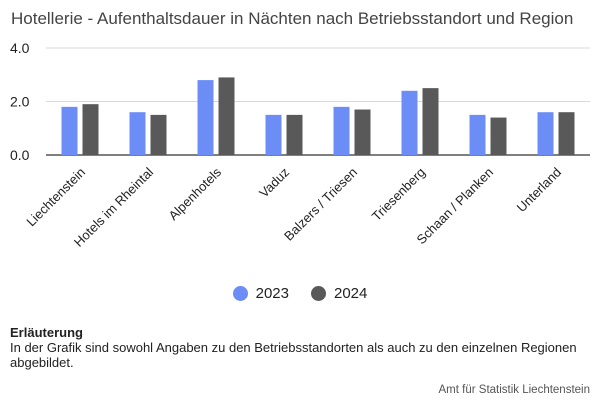 The height and width of the screenshot is (400, 600). I want to click on y-tick-label: 0.0, so click(20, 155).